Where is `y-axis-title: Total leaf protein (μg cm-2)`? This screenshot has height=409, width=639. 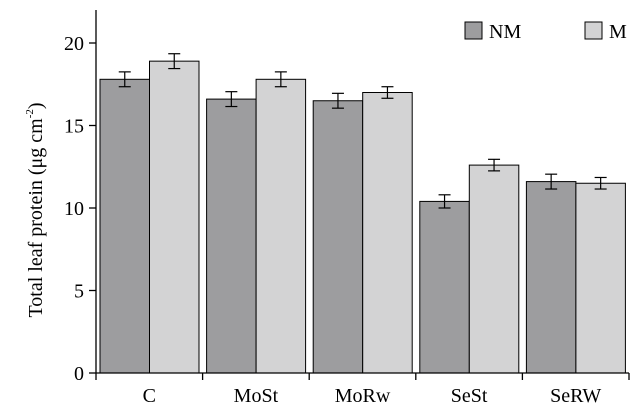
y-axis-title: Total leaf protein (μg cm-2) is located at coordinates (35, 209).